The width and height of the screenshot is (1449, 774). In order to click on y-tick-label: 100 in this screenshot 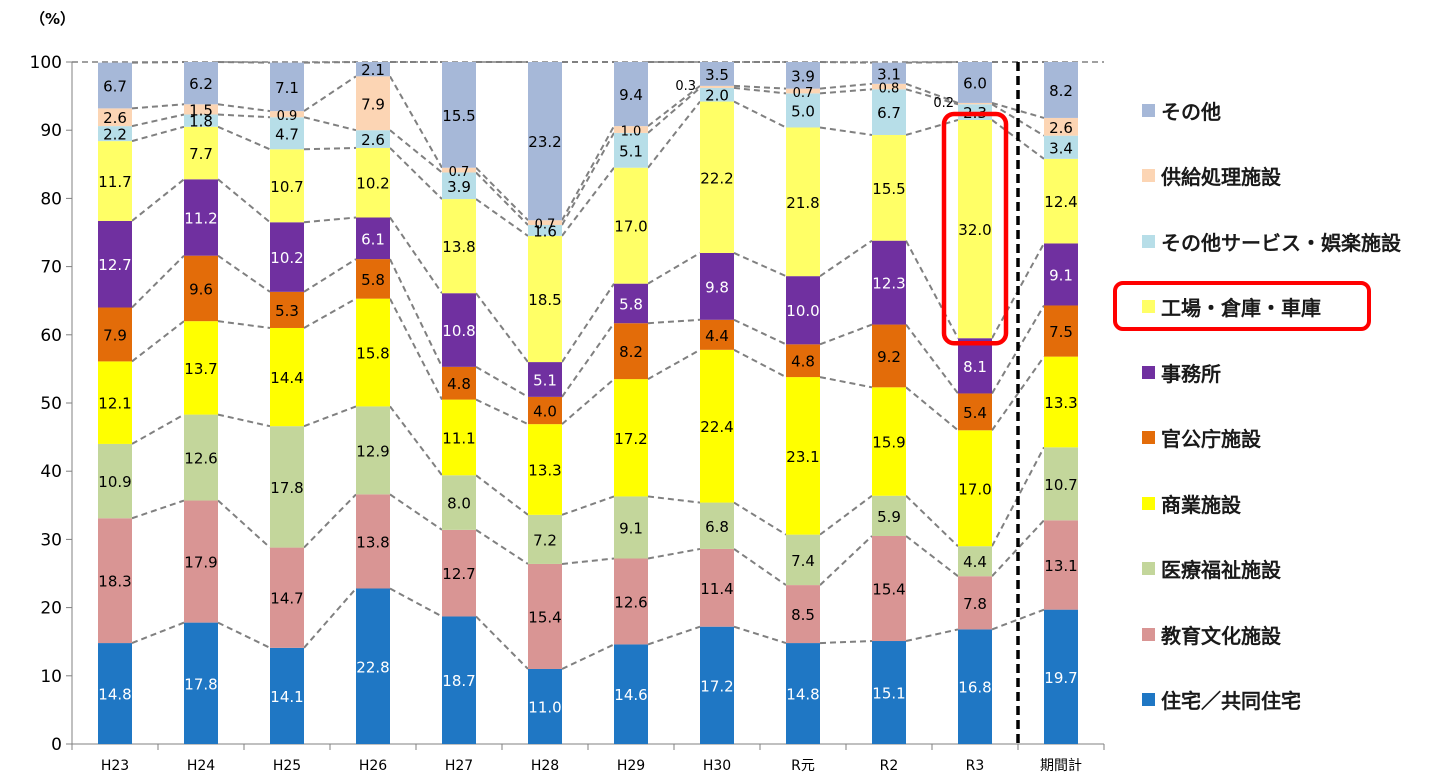, I will do `click(46, 63)`.